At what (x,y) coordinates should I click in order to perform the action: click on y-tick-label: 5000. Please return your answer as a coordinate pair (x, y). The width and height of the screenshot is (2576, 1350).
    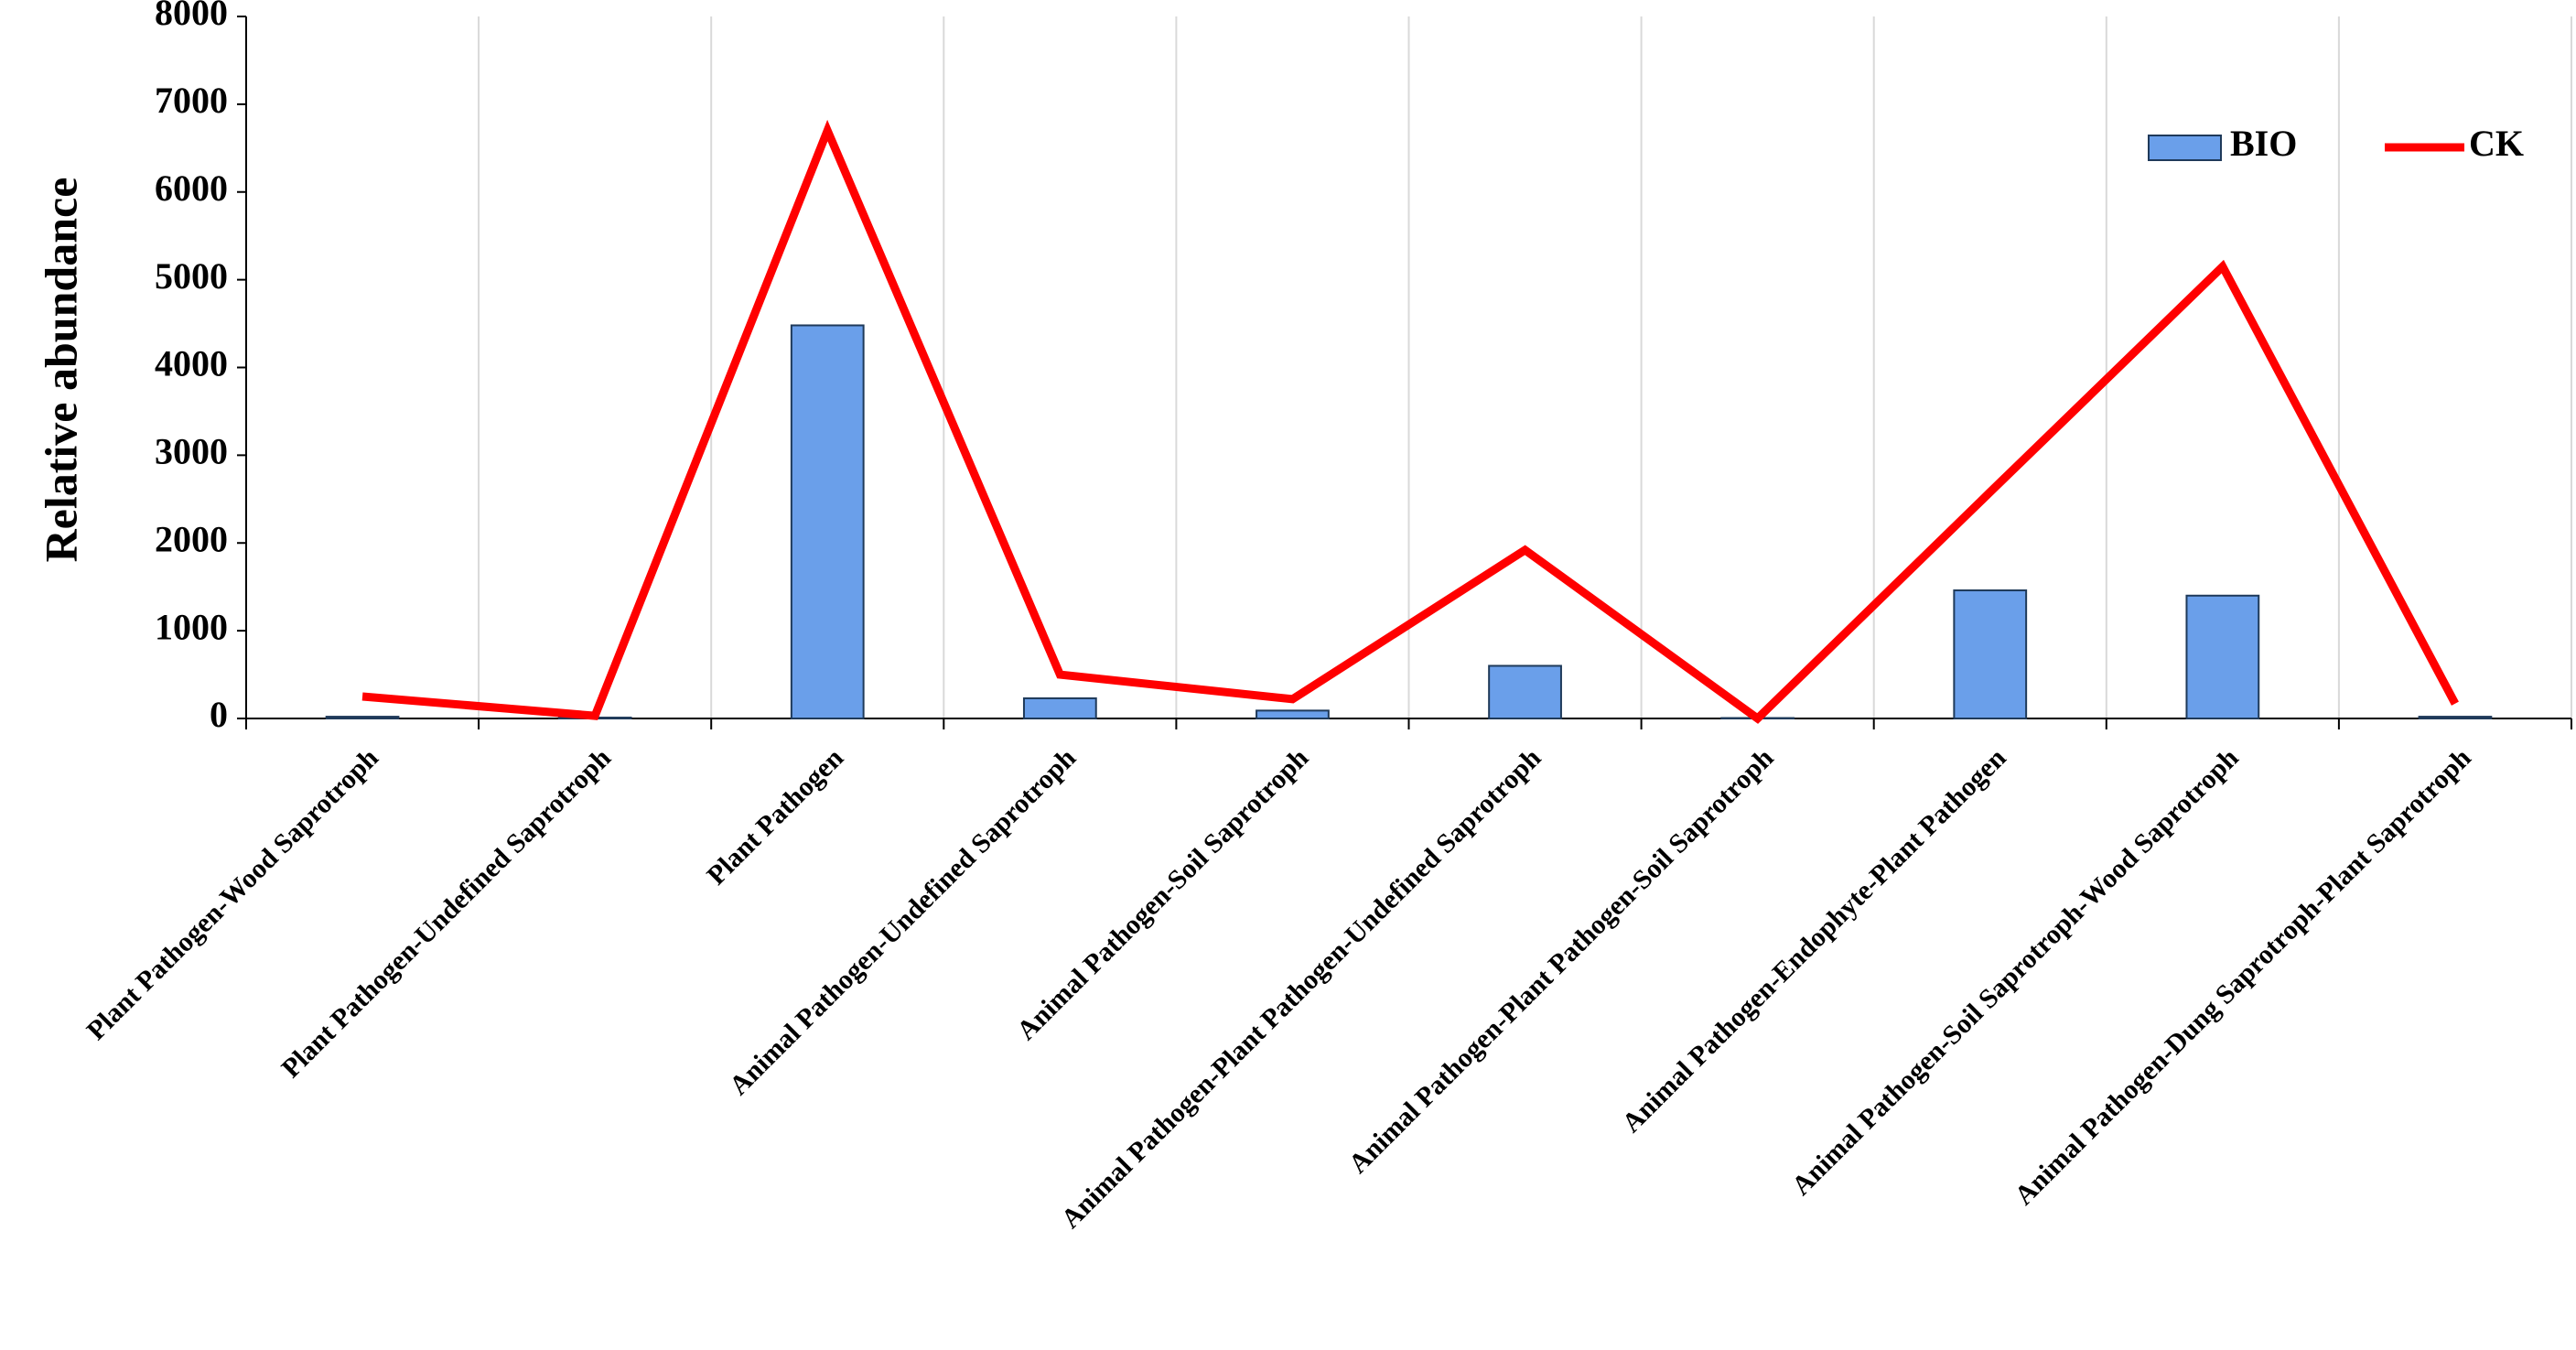
    Looking at the image, I should click on (191, 276).